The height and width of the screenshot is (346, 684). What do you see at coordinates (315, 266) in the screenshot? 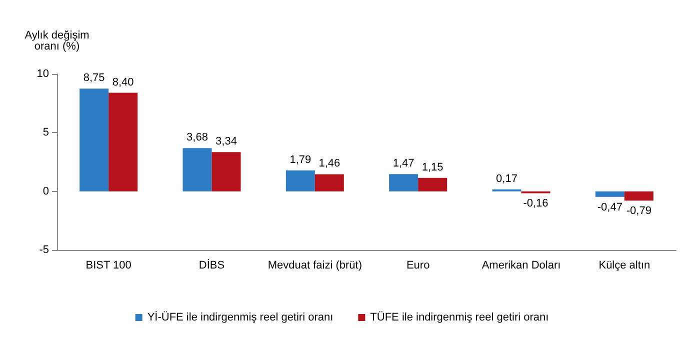
I see `x-tick-label: Mevduat faizi (brüt)` at bounding box center [315, 266].